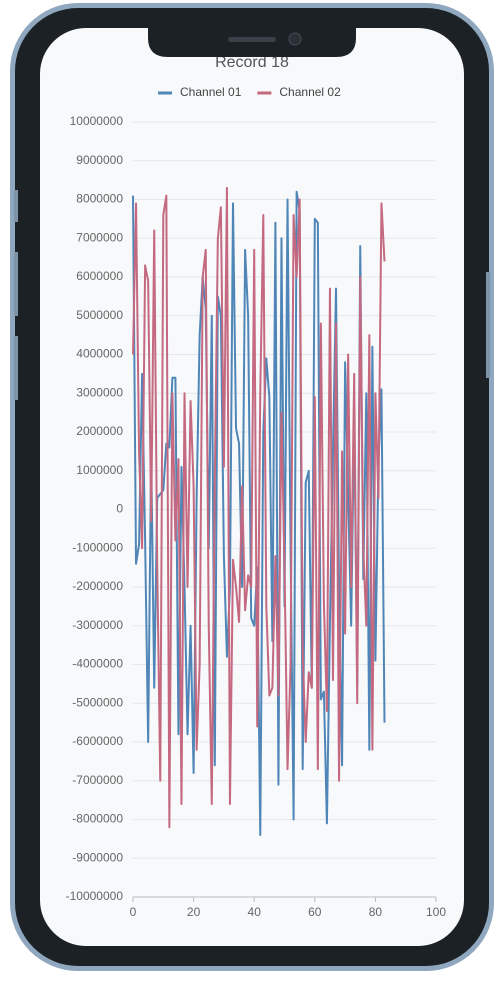  I want to click on y-tick-label: 7000000, so click(99, 237).